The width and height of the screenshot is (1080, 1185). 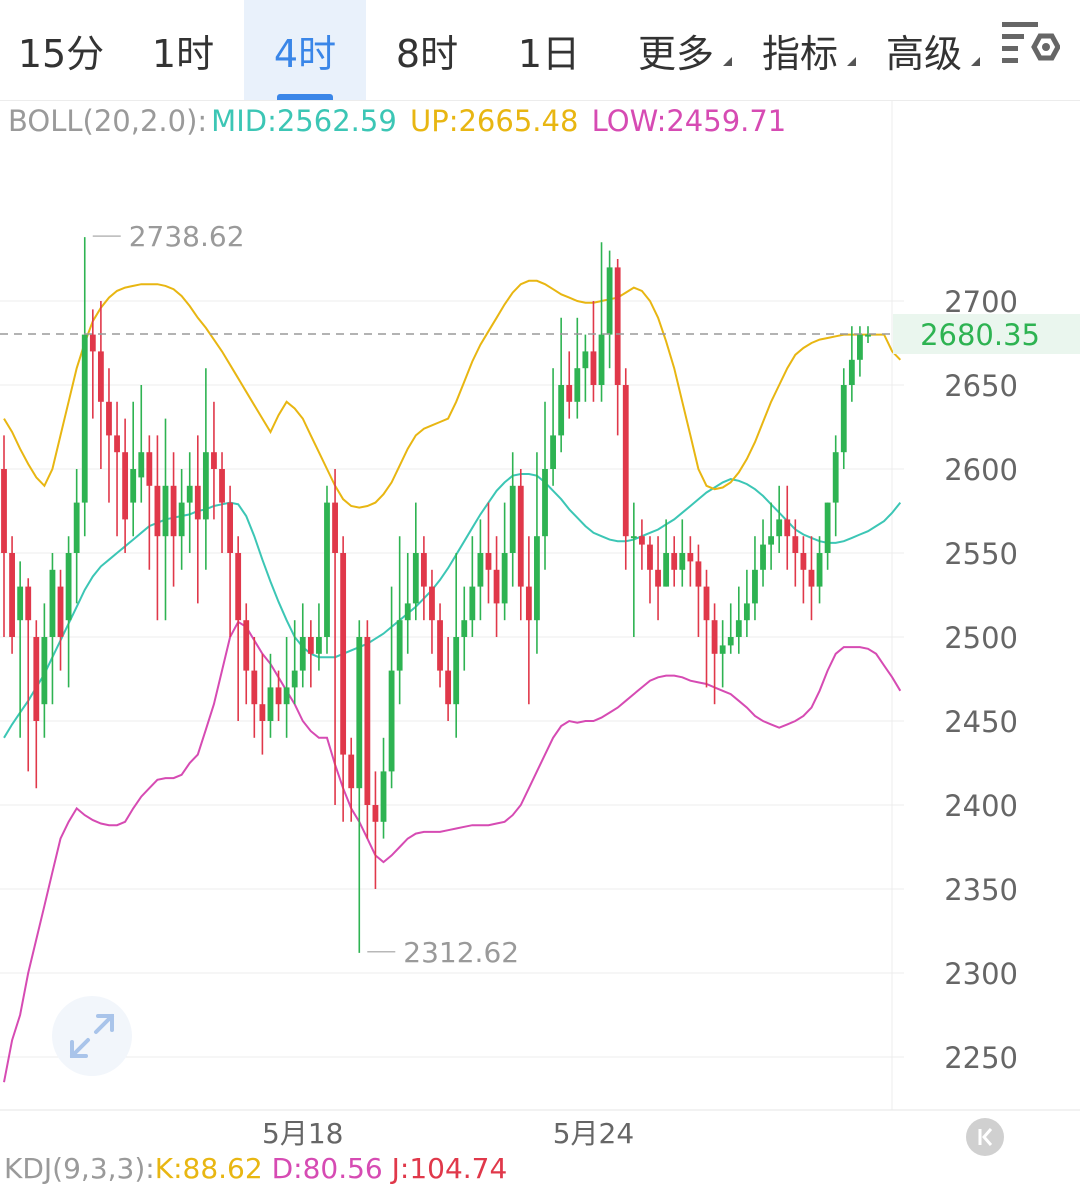 What do you see at coordinates (549, 50) in the screenshot?
I see `tab-1d: 1日` at bounding box center [549, 50].